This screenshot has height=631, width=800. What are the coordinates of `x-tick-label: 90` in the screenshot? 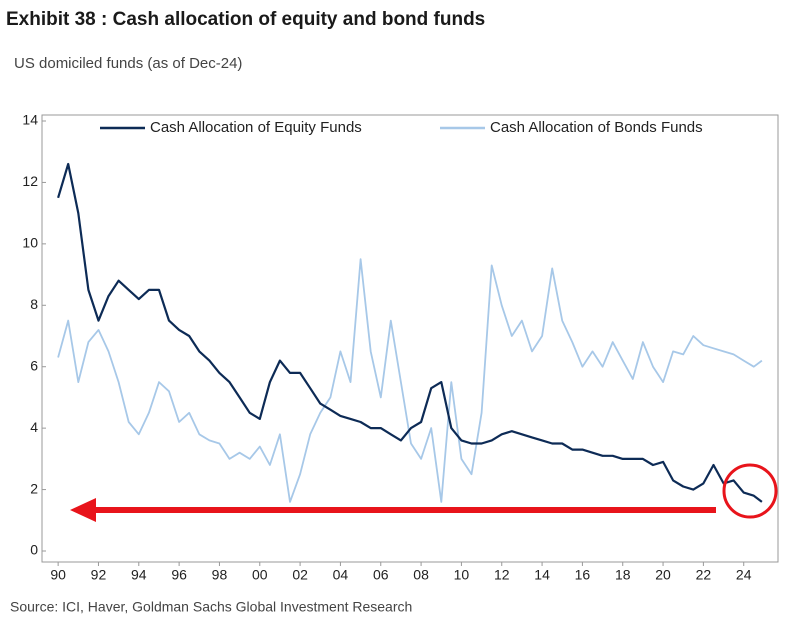 It's located at (58, 575).